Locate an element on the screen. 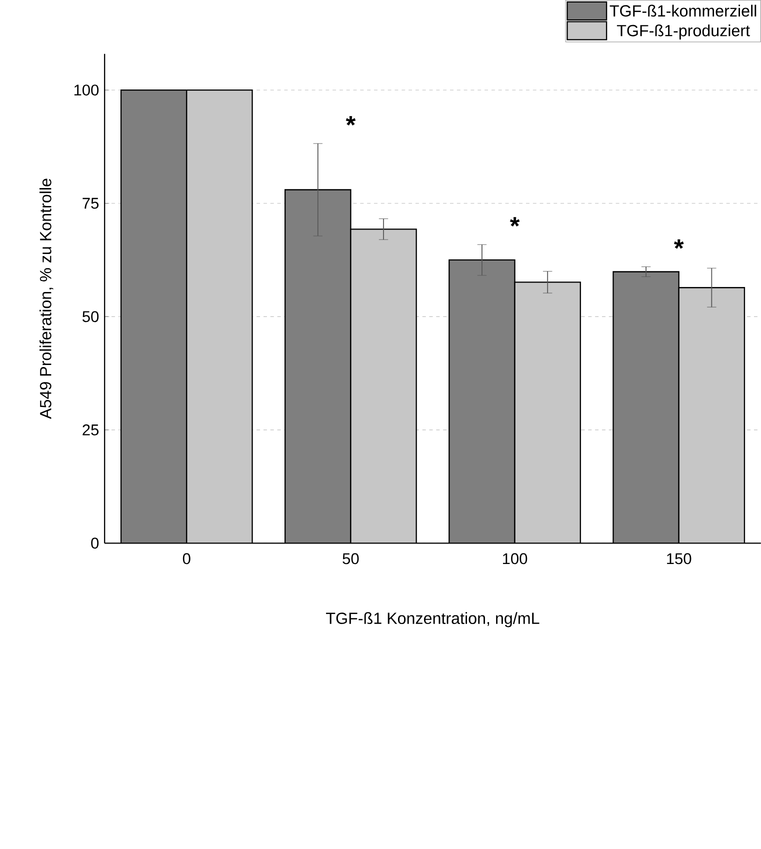  legend-label: TGF-ß1-produziert is located at coordinates (683, 32).